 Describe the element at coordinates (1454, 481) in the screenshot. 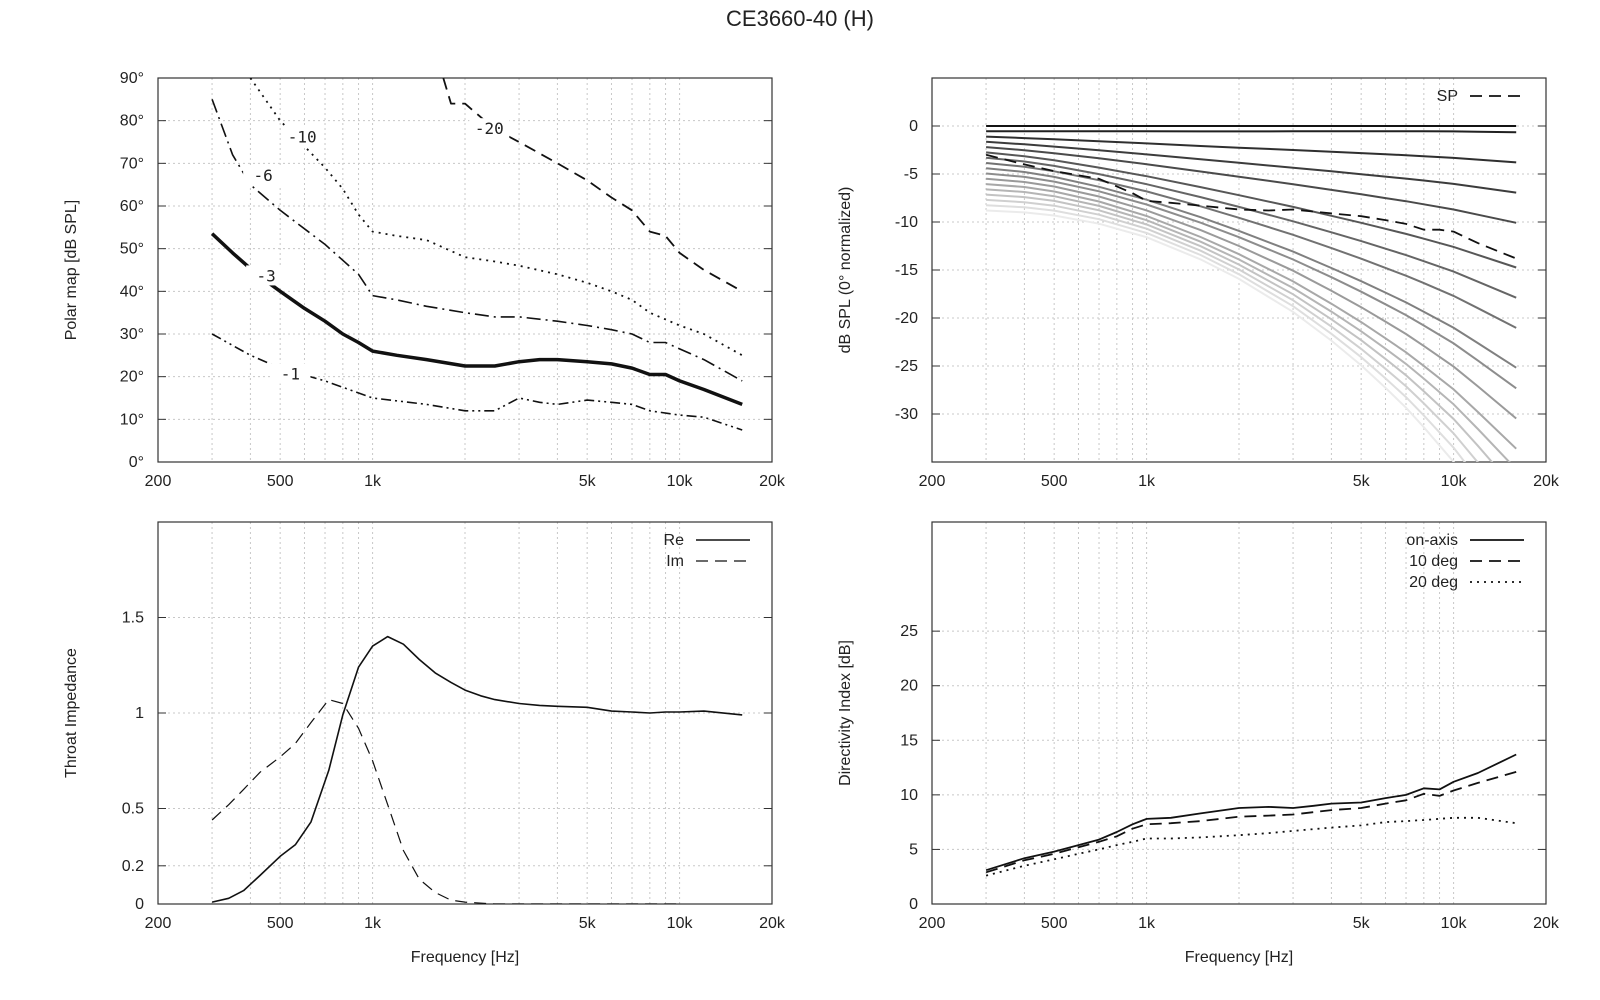

I see `normalized-xtick-label: 10k` at that location.